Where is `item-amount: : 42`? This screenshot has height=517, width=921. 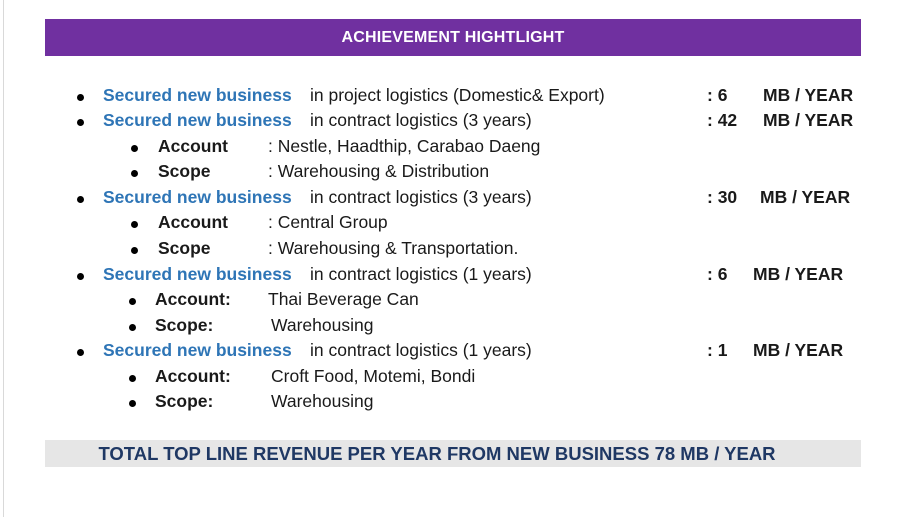 item-amount: : 42 is located at coordinates (722, 120).